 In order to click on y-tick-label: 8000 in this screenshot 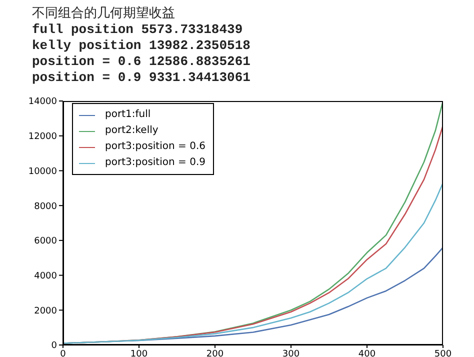, I will do `click(46, 207)`.